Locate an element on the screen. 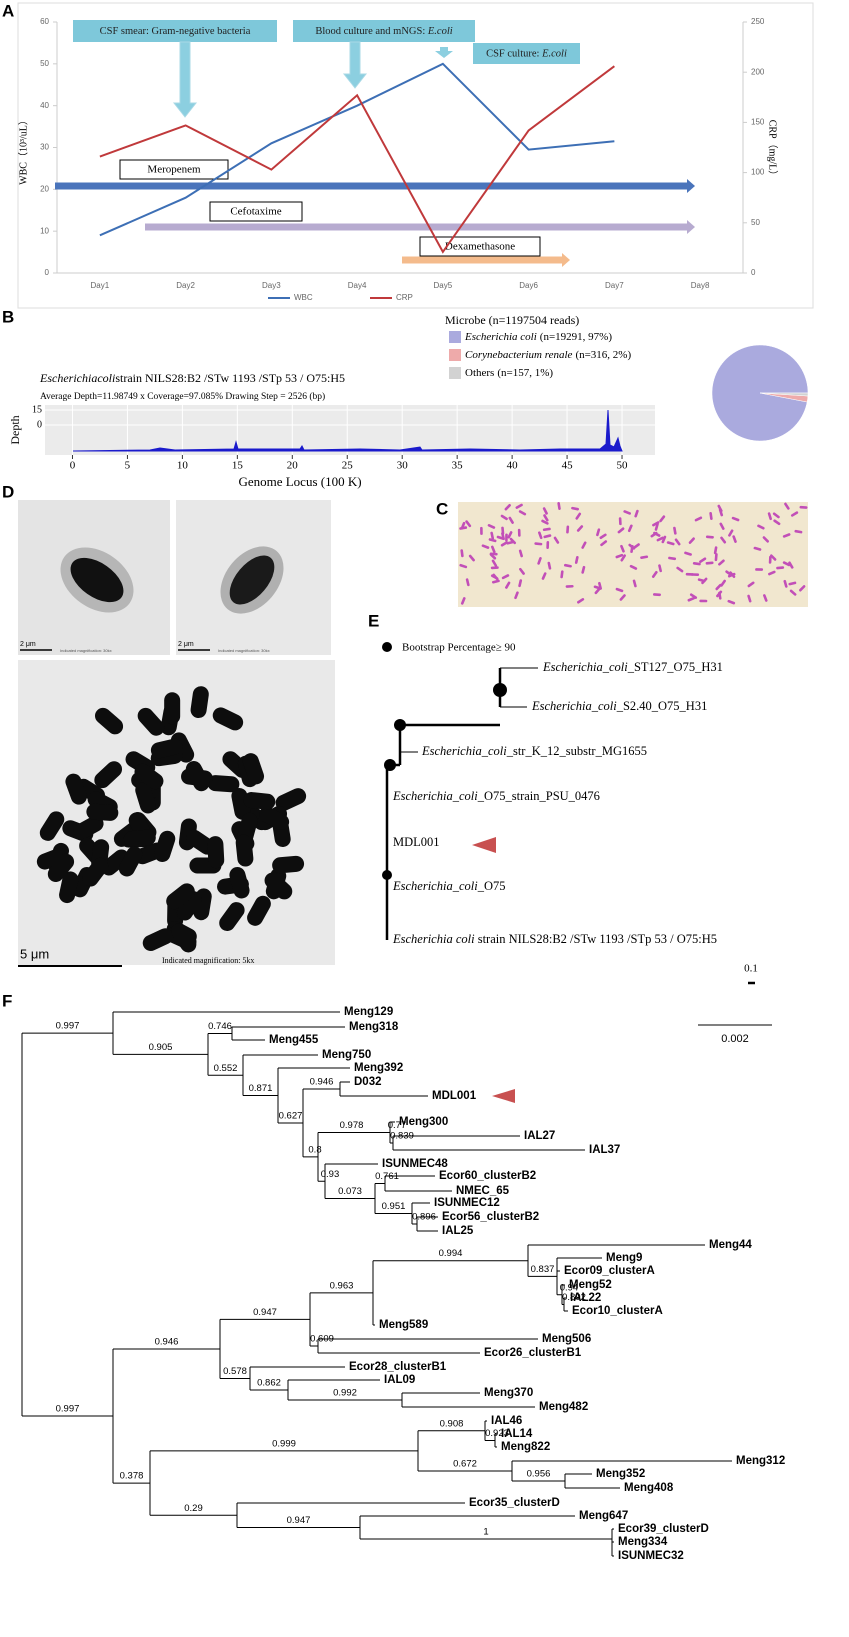 The height and width of the screenshot is (1637, 849). leaf-label: Meng318 is located at coordinates (374, 1027).